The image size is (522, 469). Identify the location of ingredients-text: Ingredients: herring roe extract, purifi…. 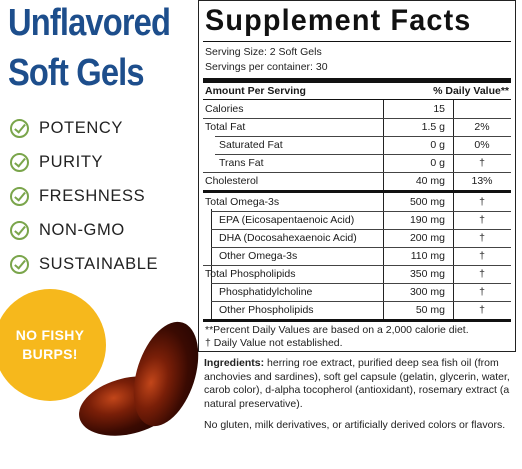
(359, 384).